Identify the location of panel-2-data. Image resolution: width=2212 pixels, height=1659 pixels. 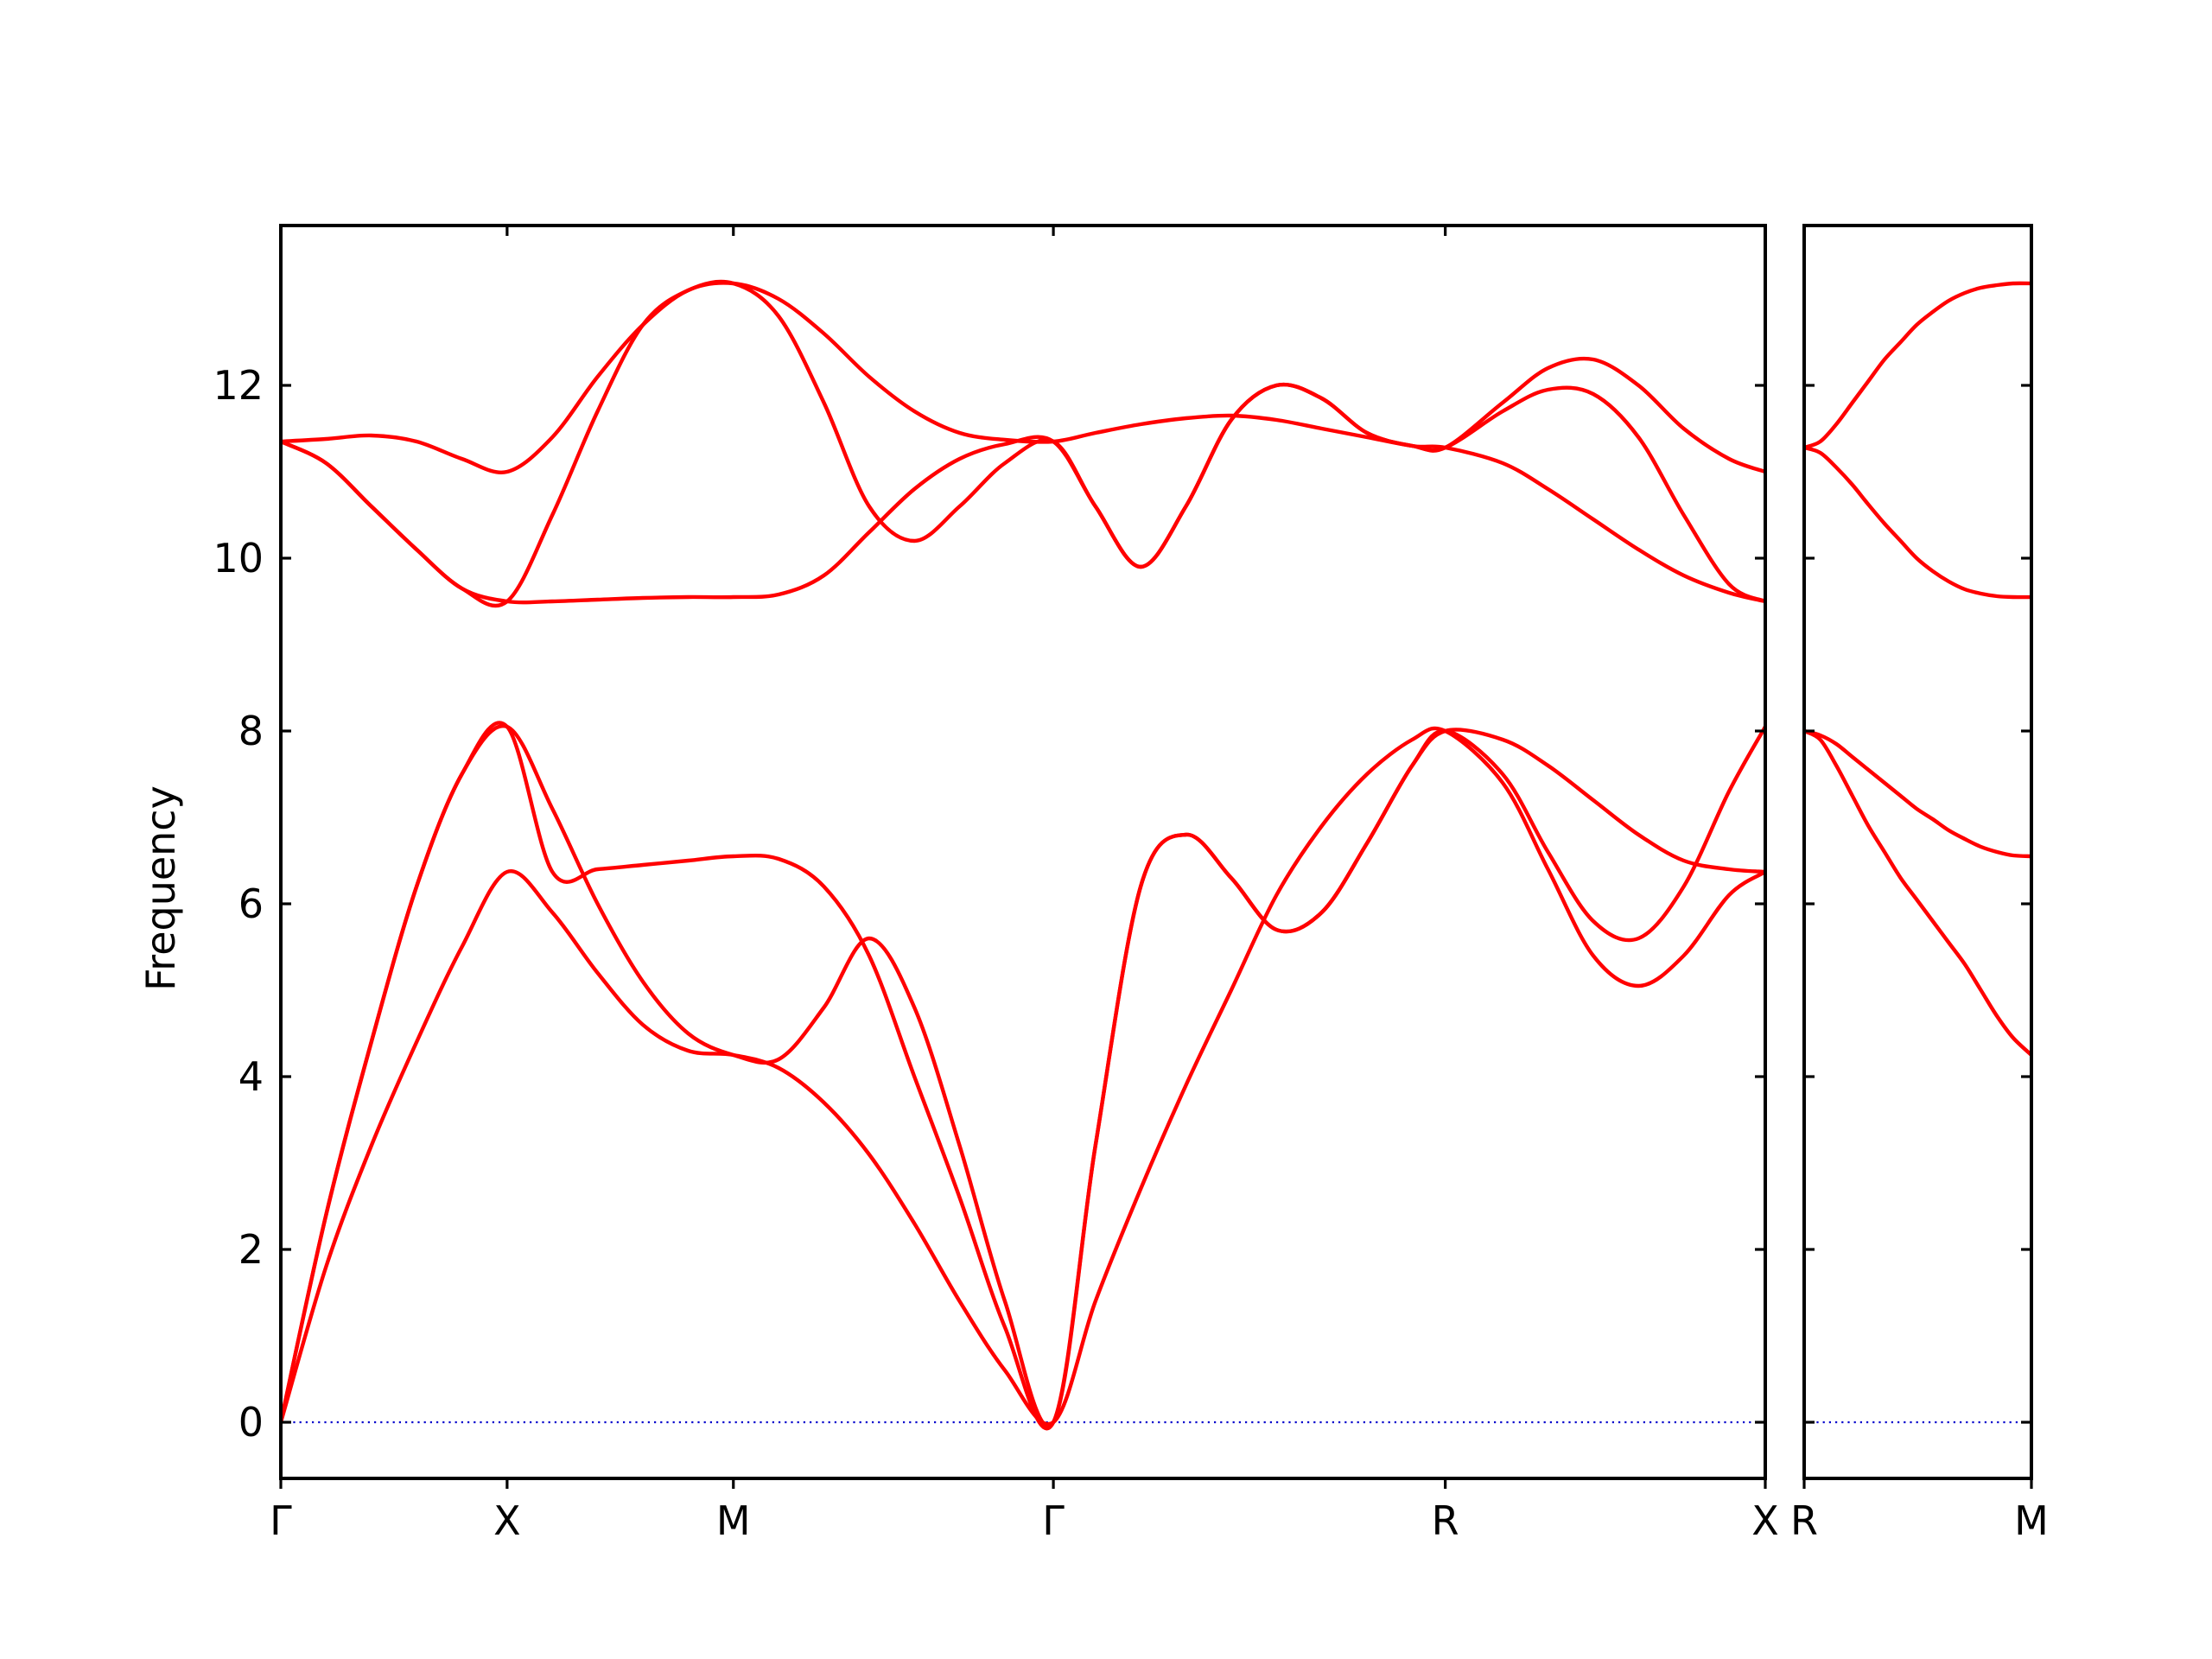
(1917, 852).